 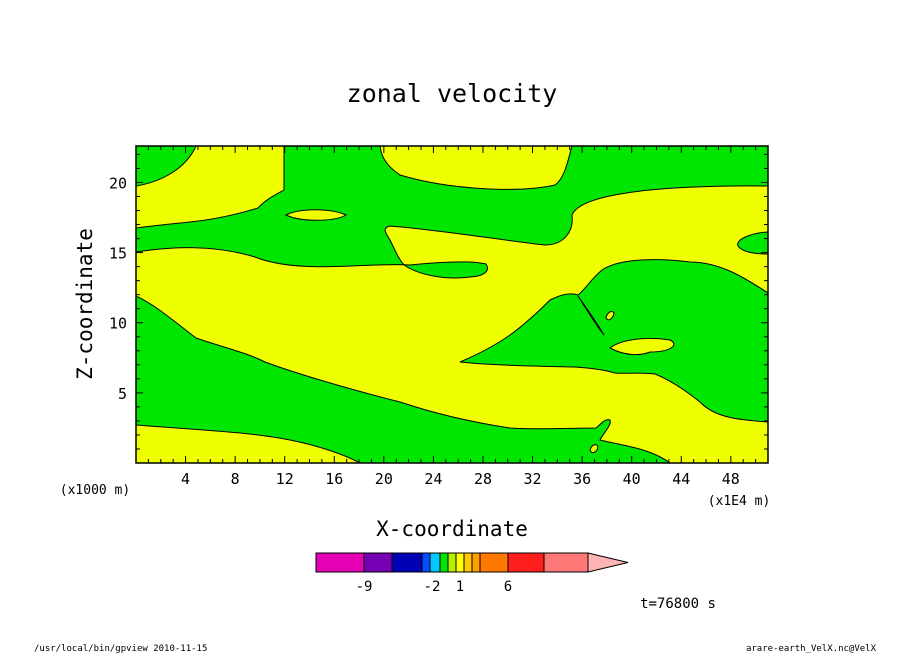 I want to click on x-tick-label: 48, so click(x=731, y=479).